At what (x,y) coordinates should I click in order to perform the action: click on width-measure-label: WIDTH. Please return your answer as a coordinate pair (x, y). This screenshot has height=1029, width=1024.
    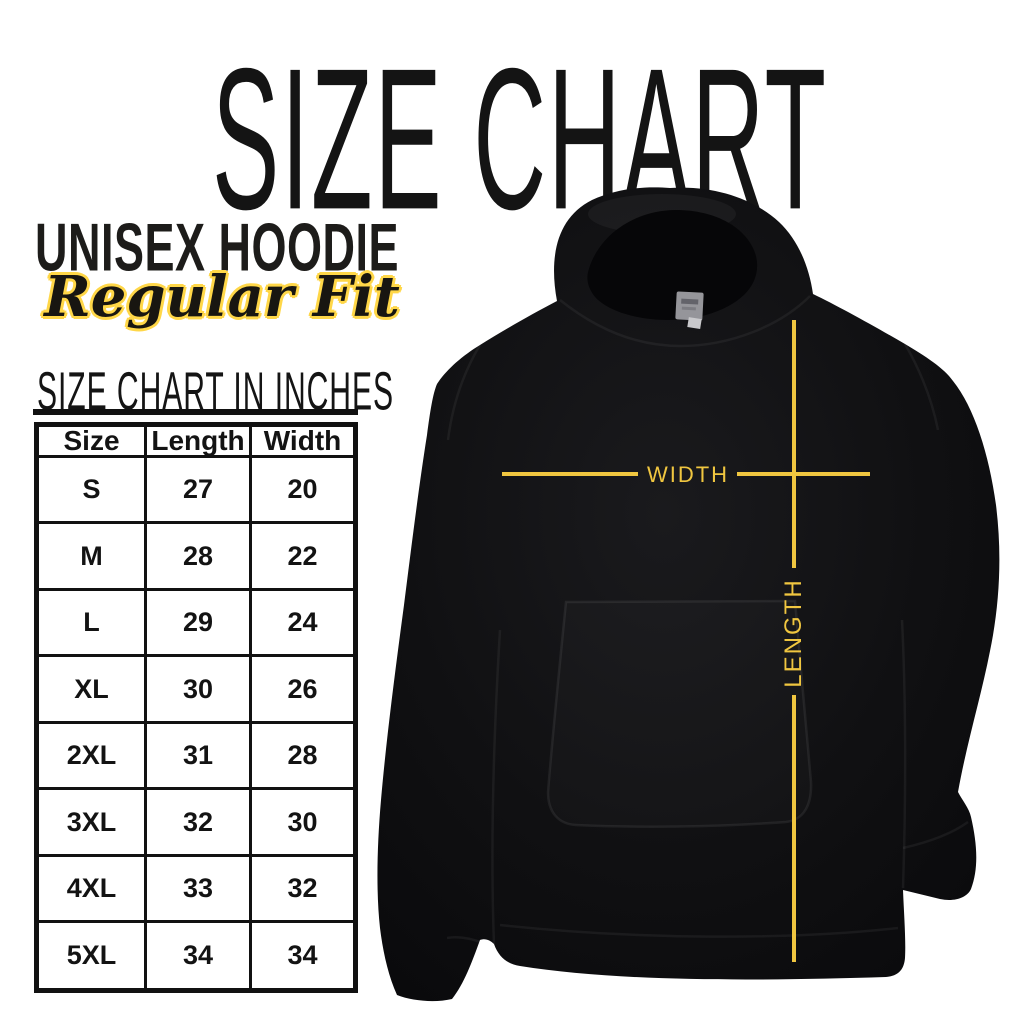
    Looking at the image, I should click on (688, 474).